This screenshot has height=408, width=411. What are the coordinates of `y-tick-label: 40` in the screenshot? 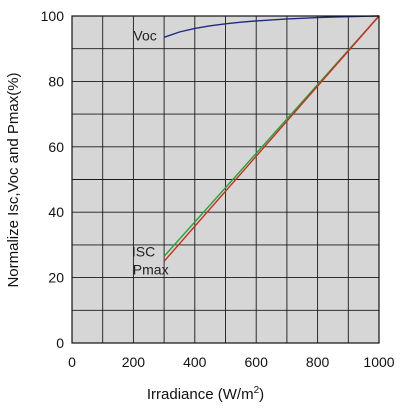 It's located at (56, 212).